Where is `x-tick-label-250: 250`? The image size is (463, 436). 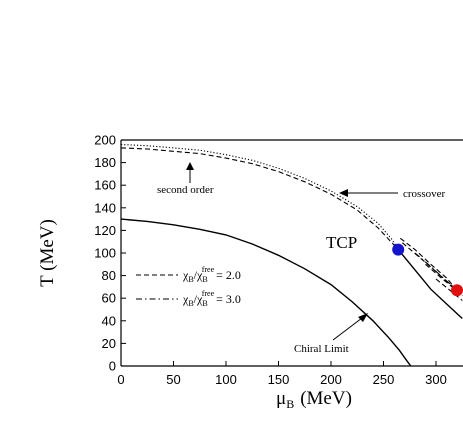
x-tick-label-250: 250 is located at coordinates (384, 379).